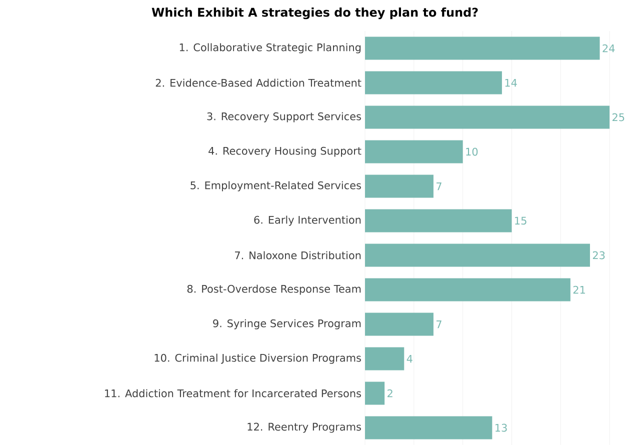 The width and height of the screenshot is (634, 447). What do you see at coordinates (274, 289) in the screenshot?
I see `y-tick-label: 8. Post-Overdose Response Team` at bounding box center [274, 289].